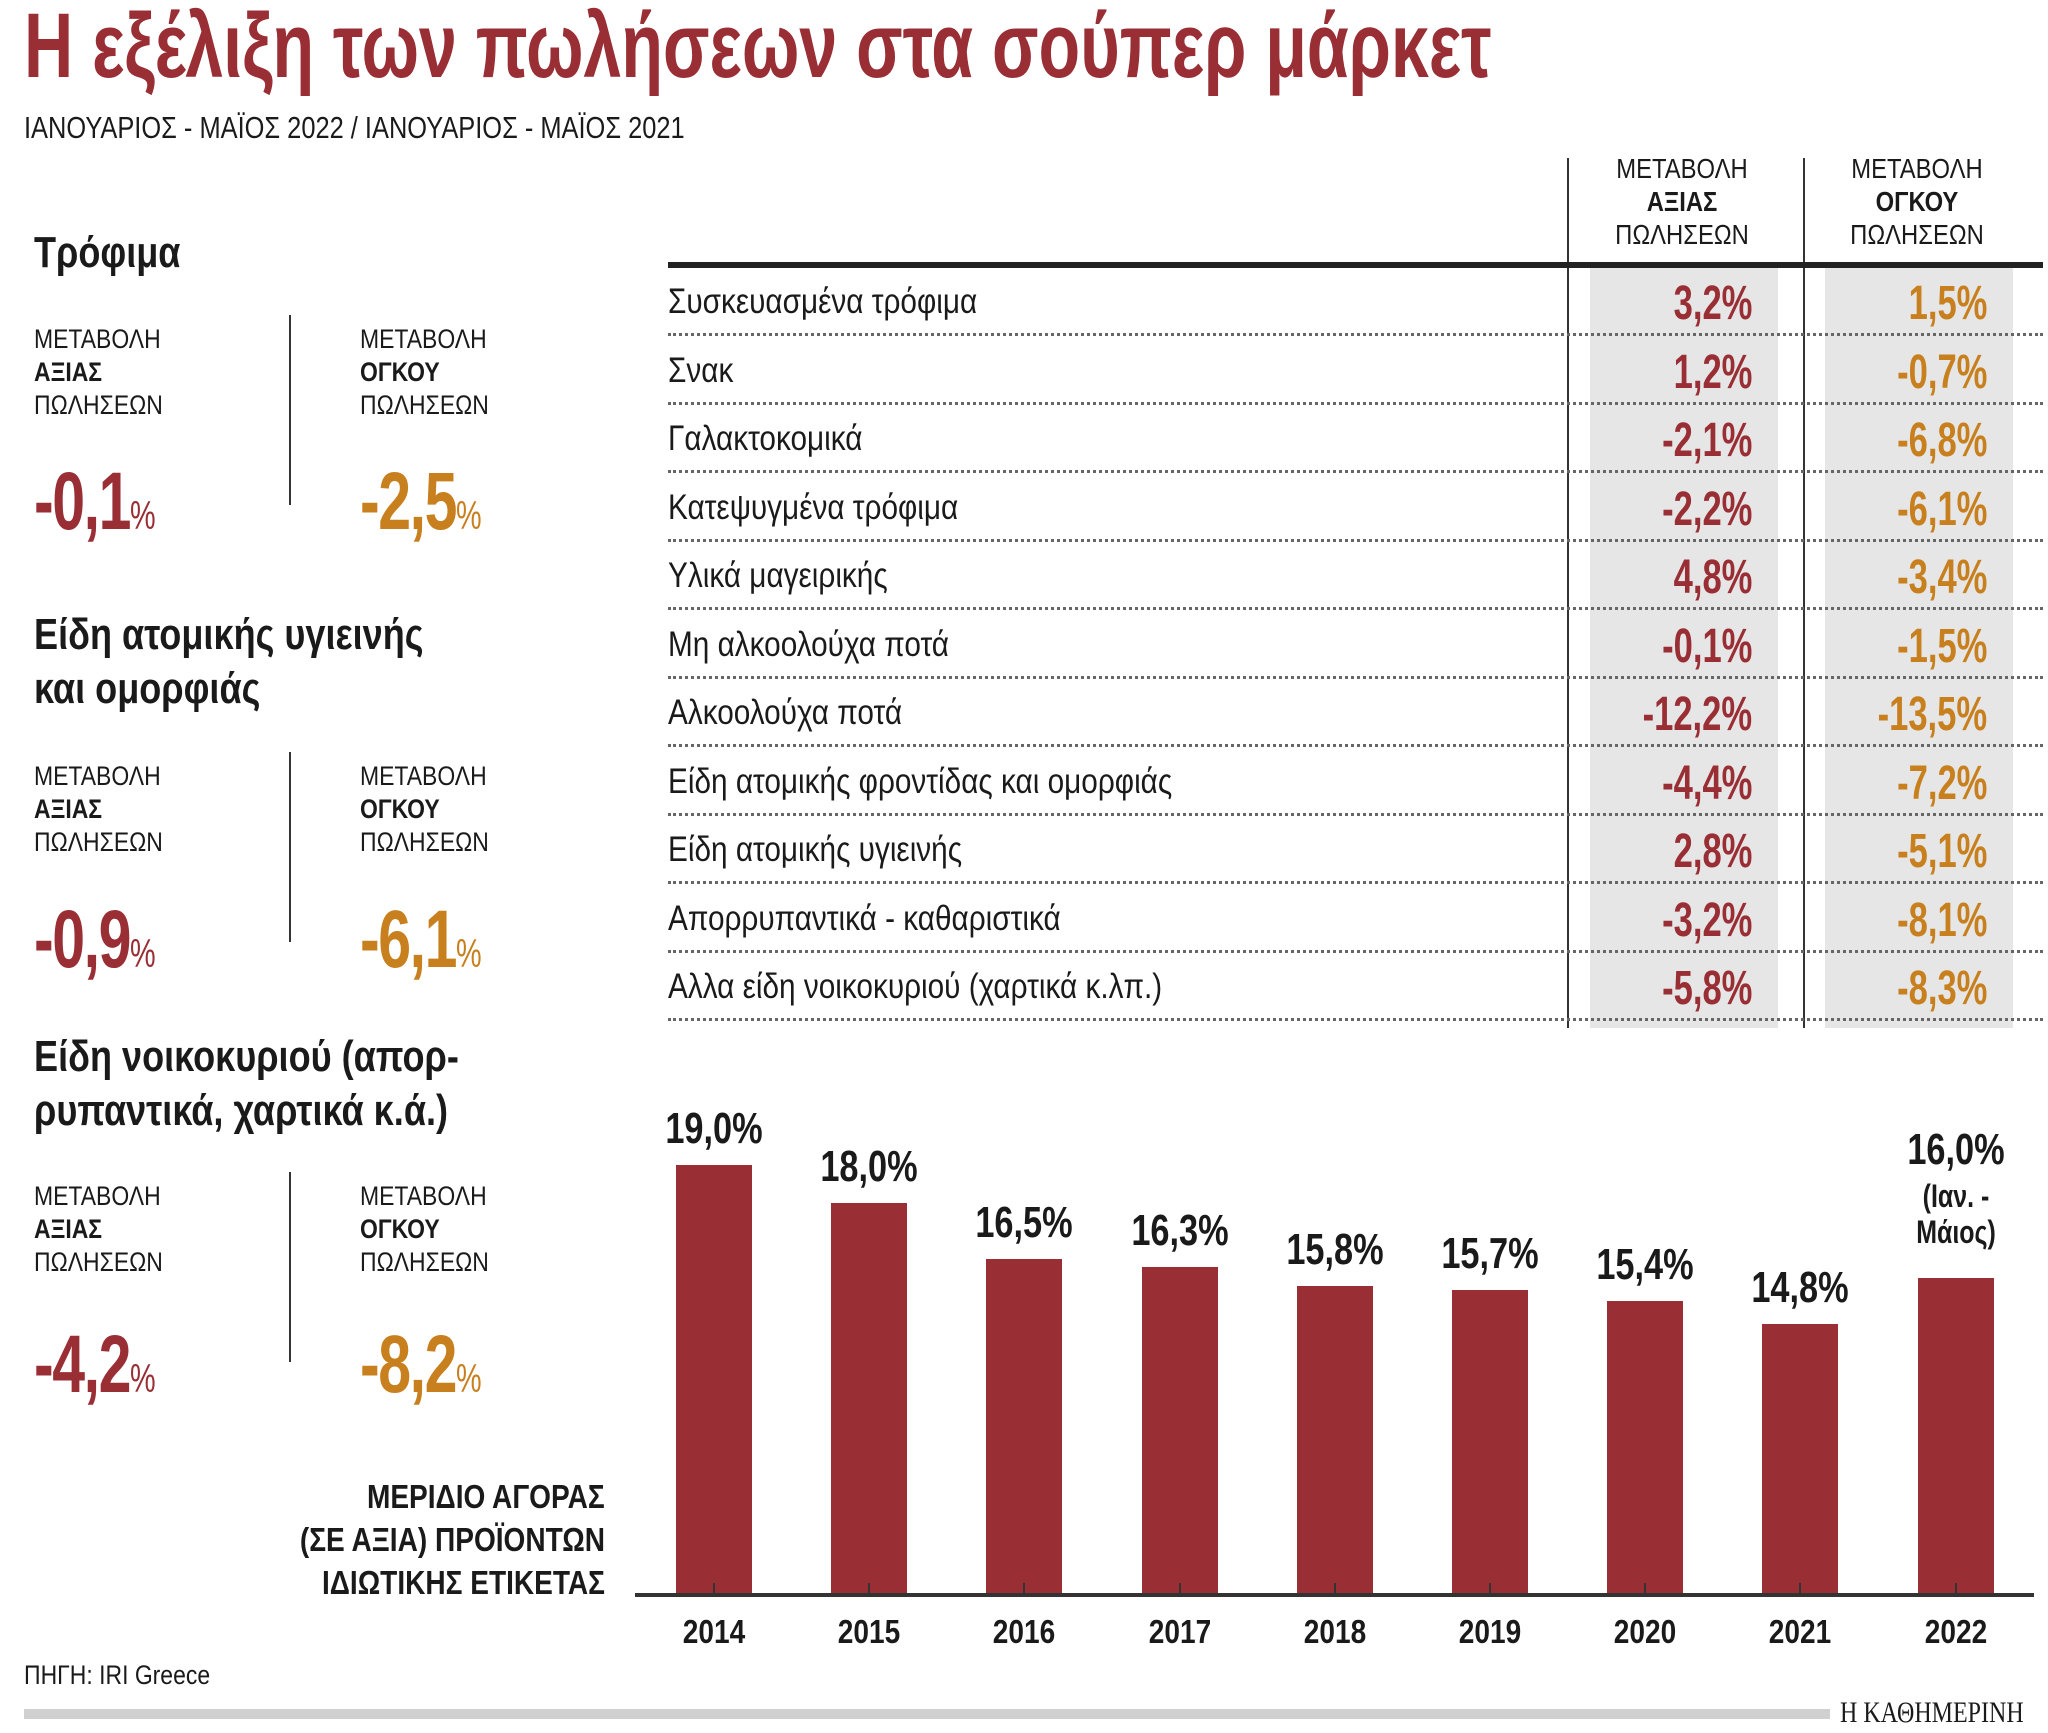  I want to click on category-name: Κατεψυγμένα τρόφιμα, so click(813, 507).